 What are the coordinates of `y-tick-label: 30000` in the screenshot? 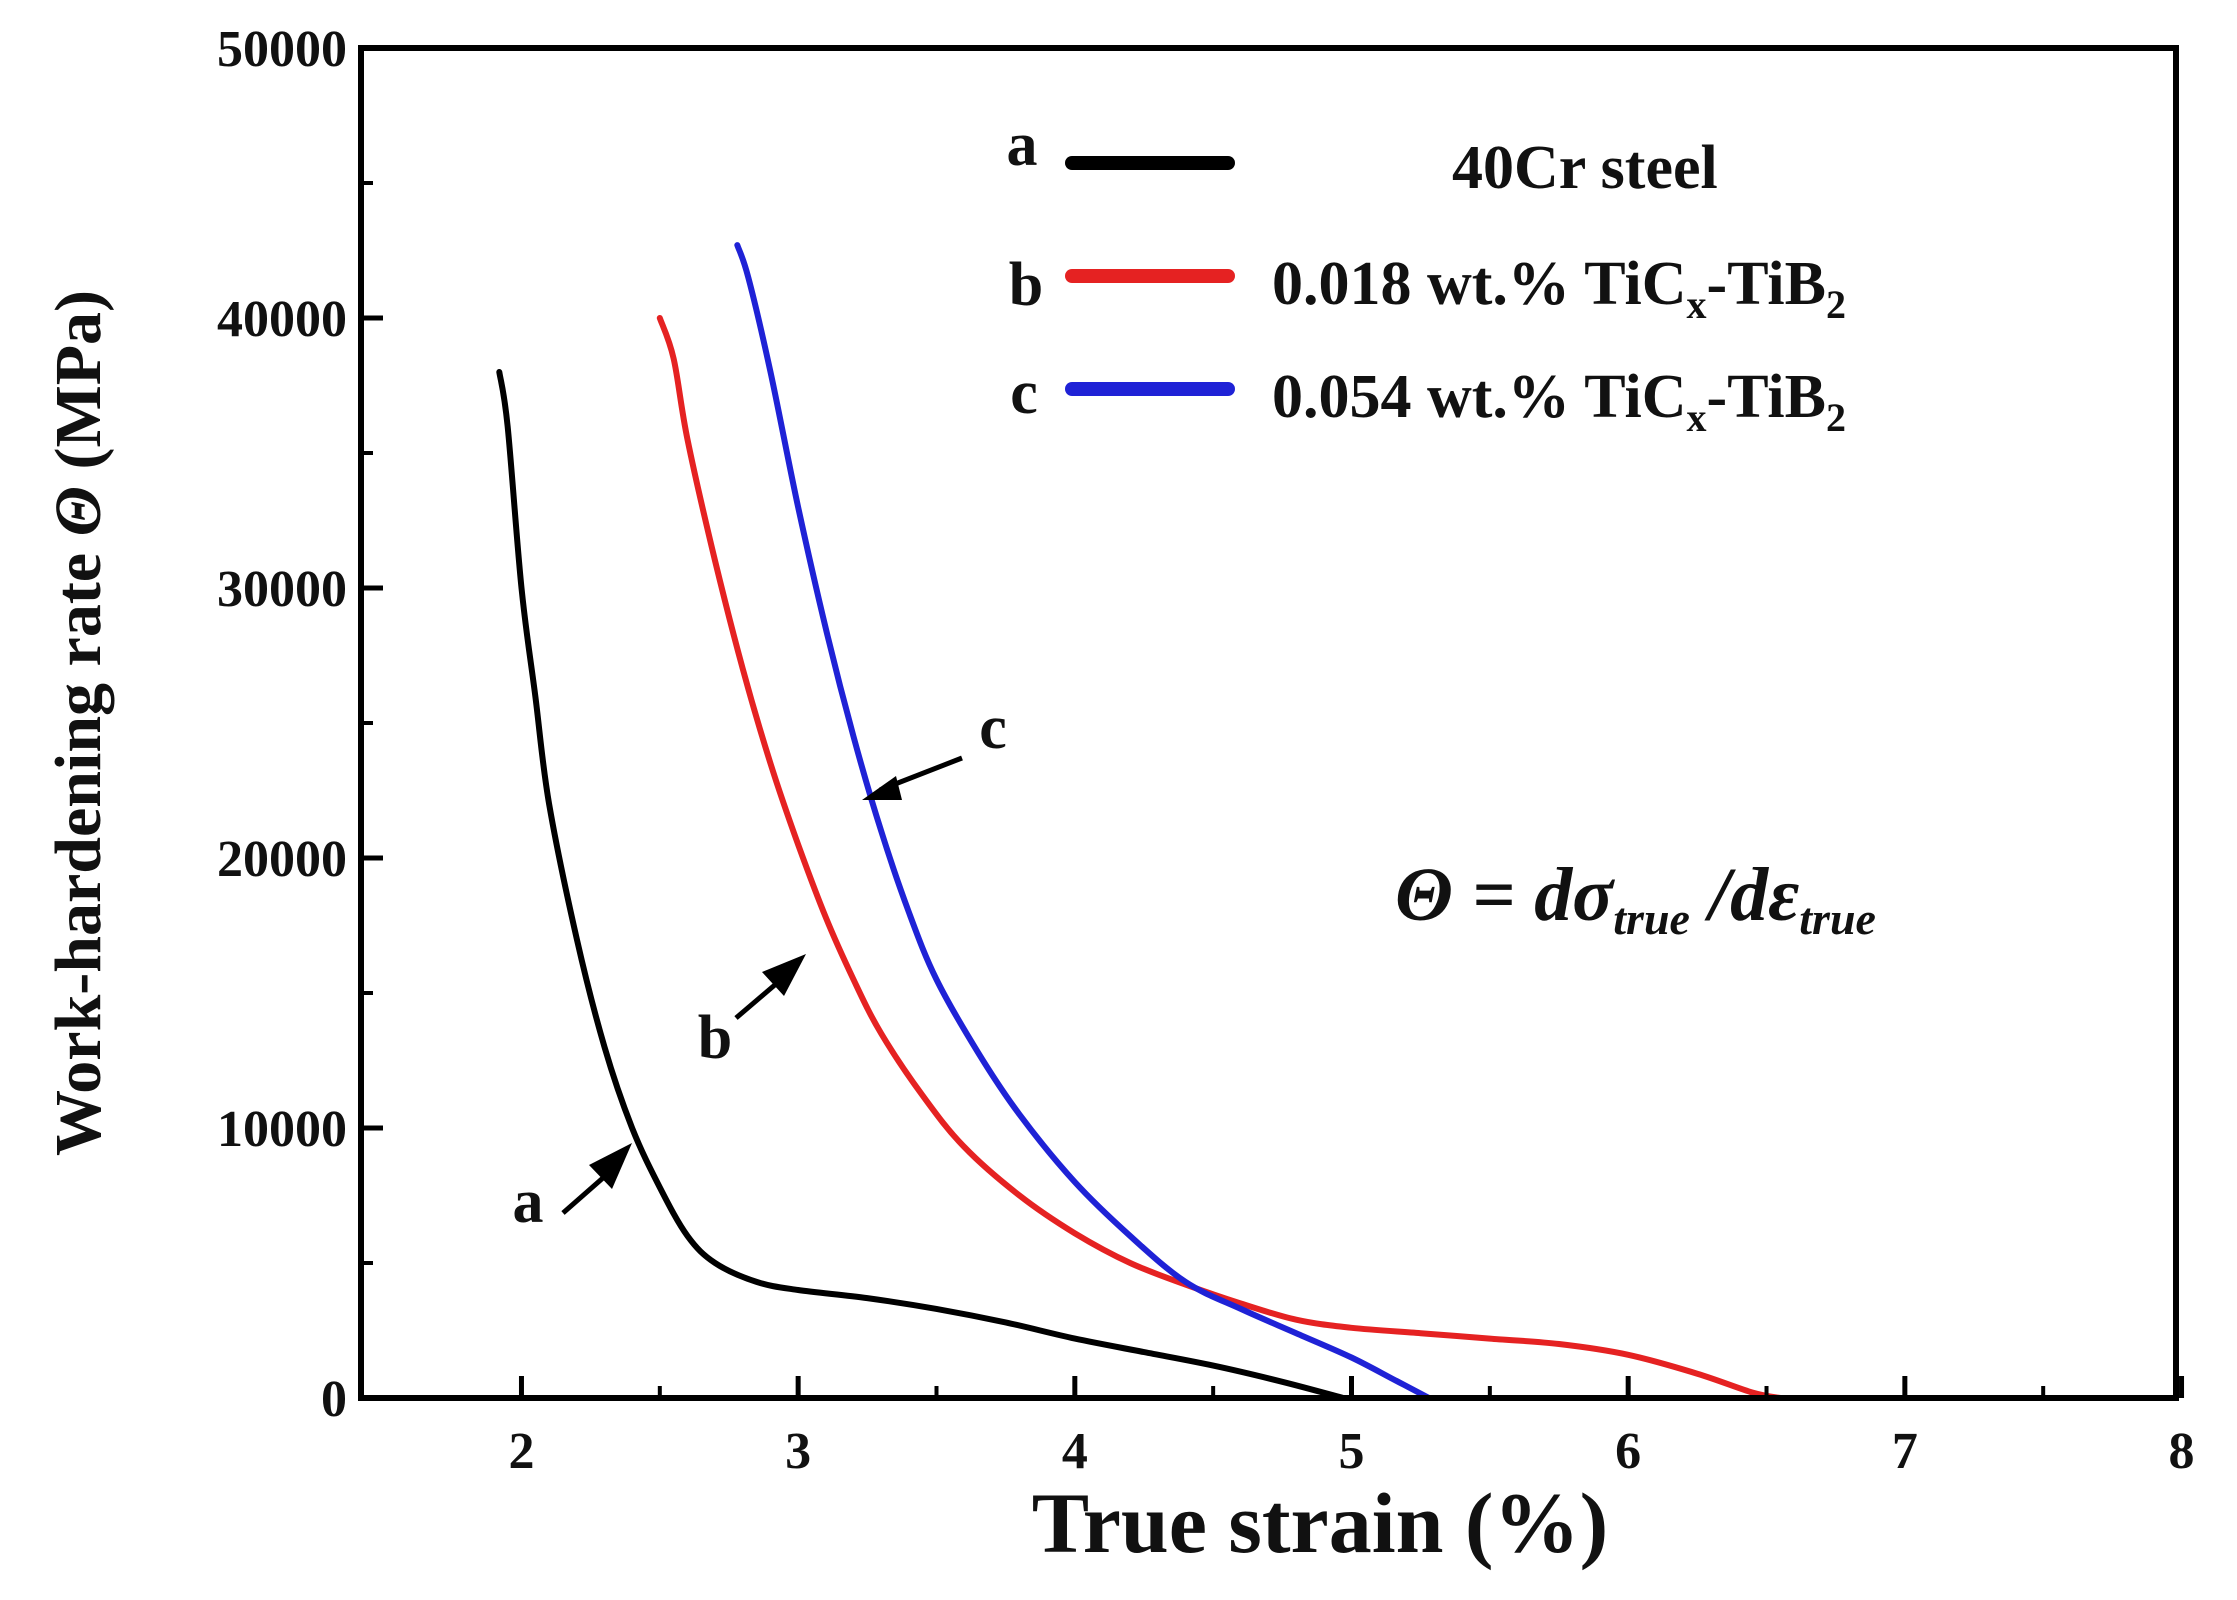 It's located at (282, 589).